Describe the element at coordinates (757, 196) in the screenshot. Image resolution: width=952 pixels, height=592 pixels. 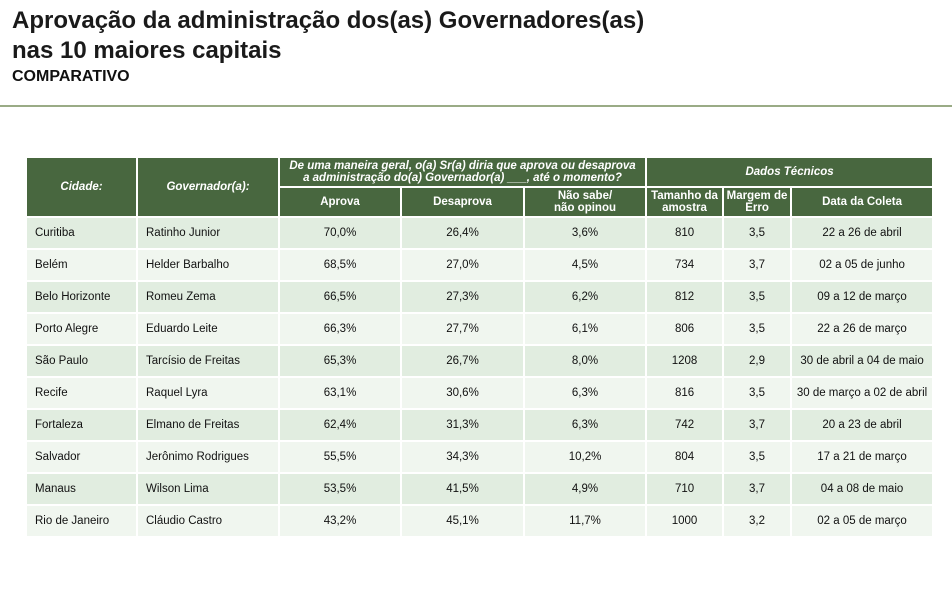
I see `col-header-margin-error-line-1: Margem de` at that location.